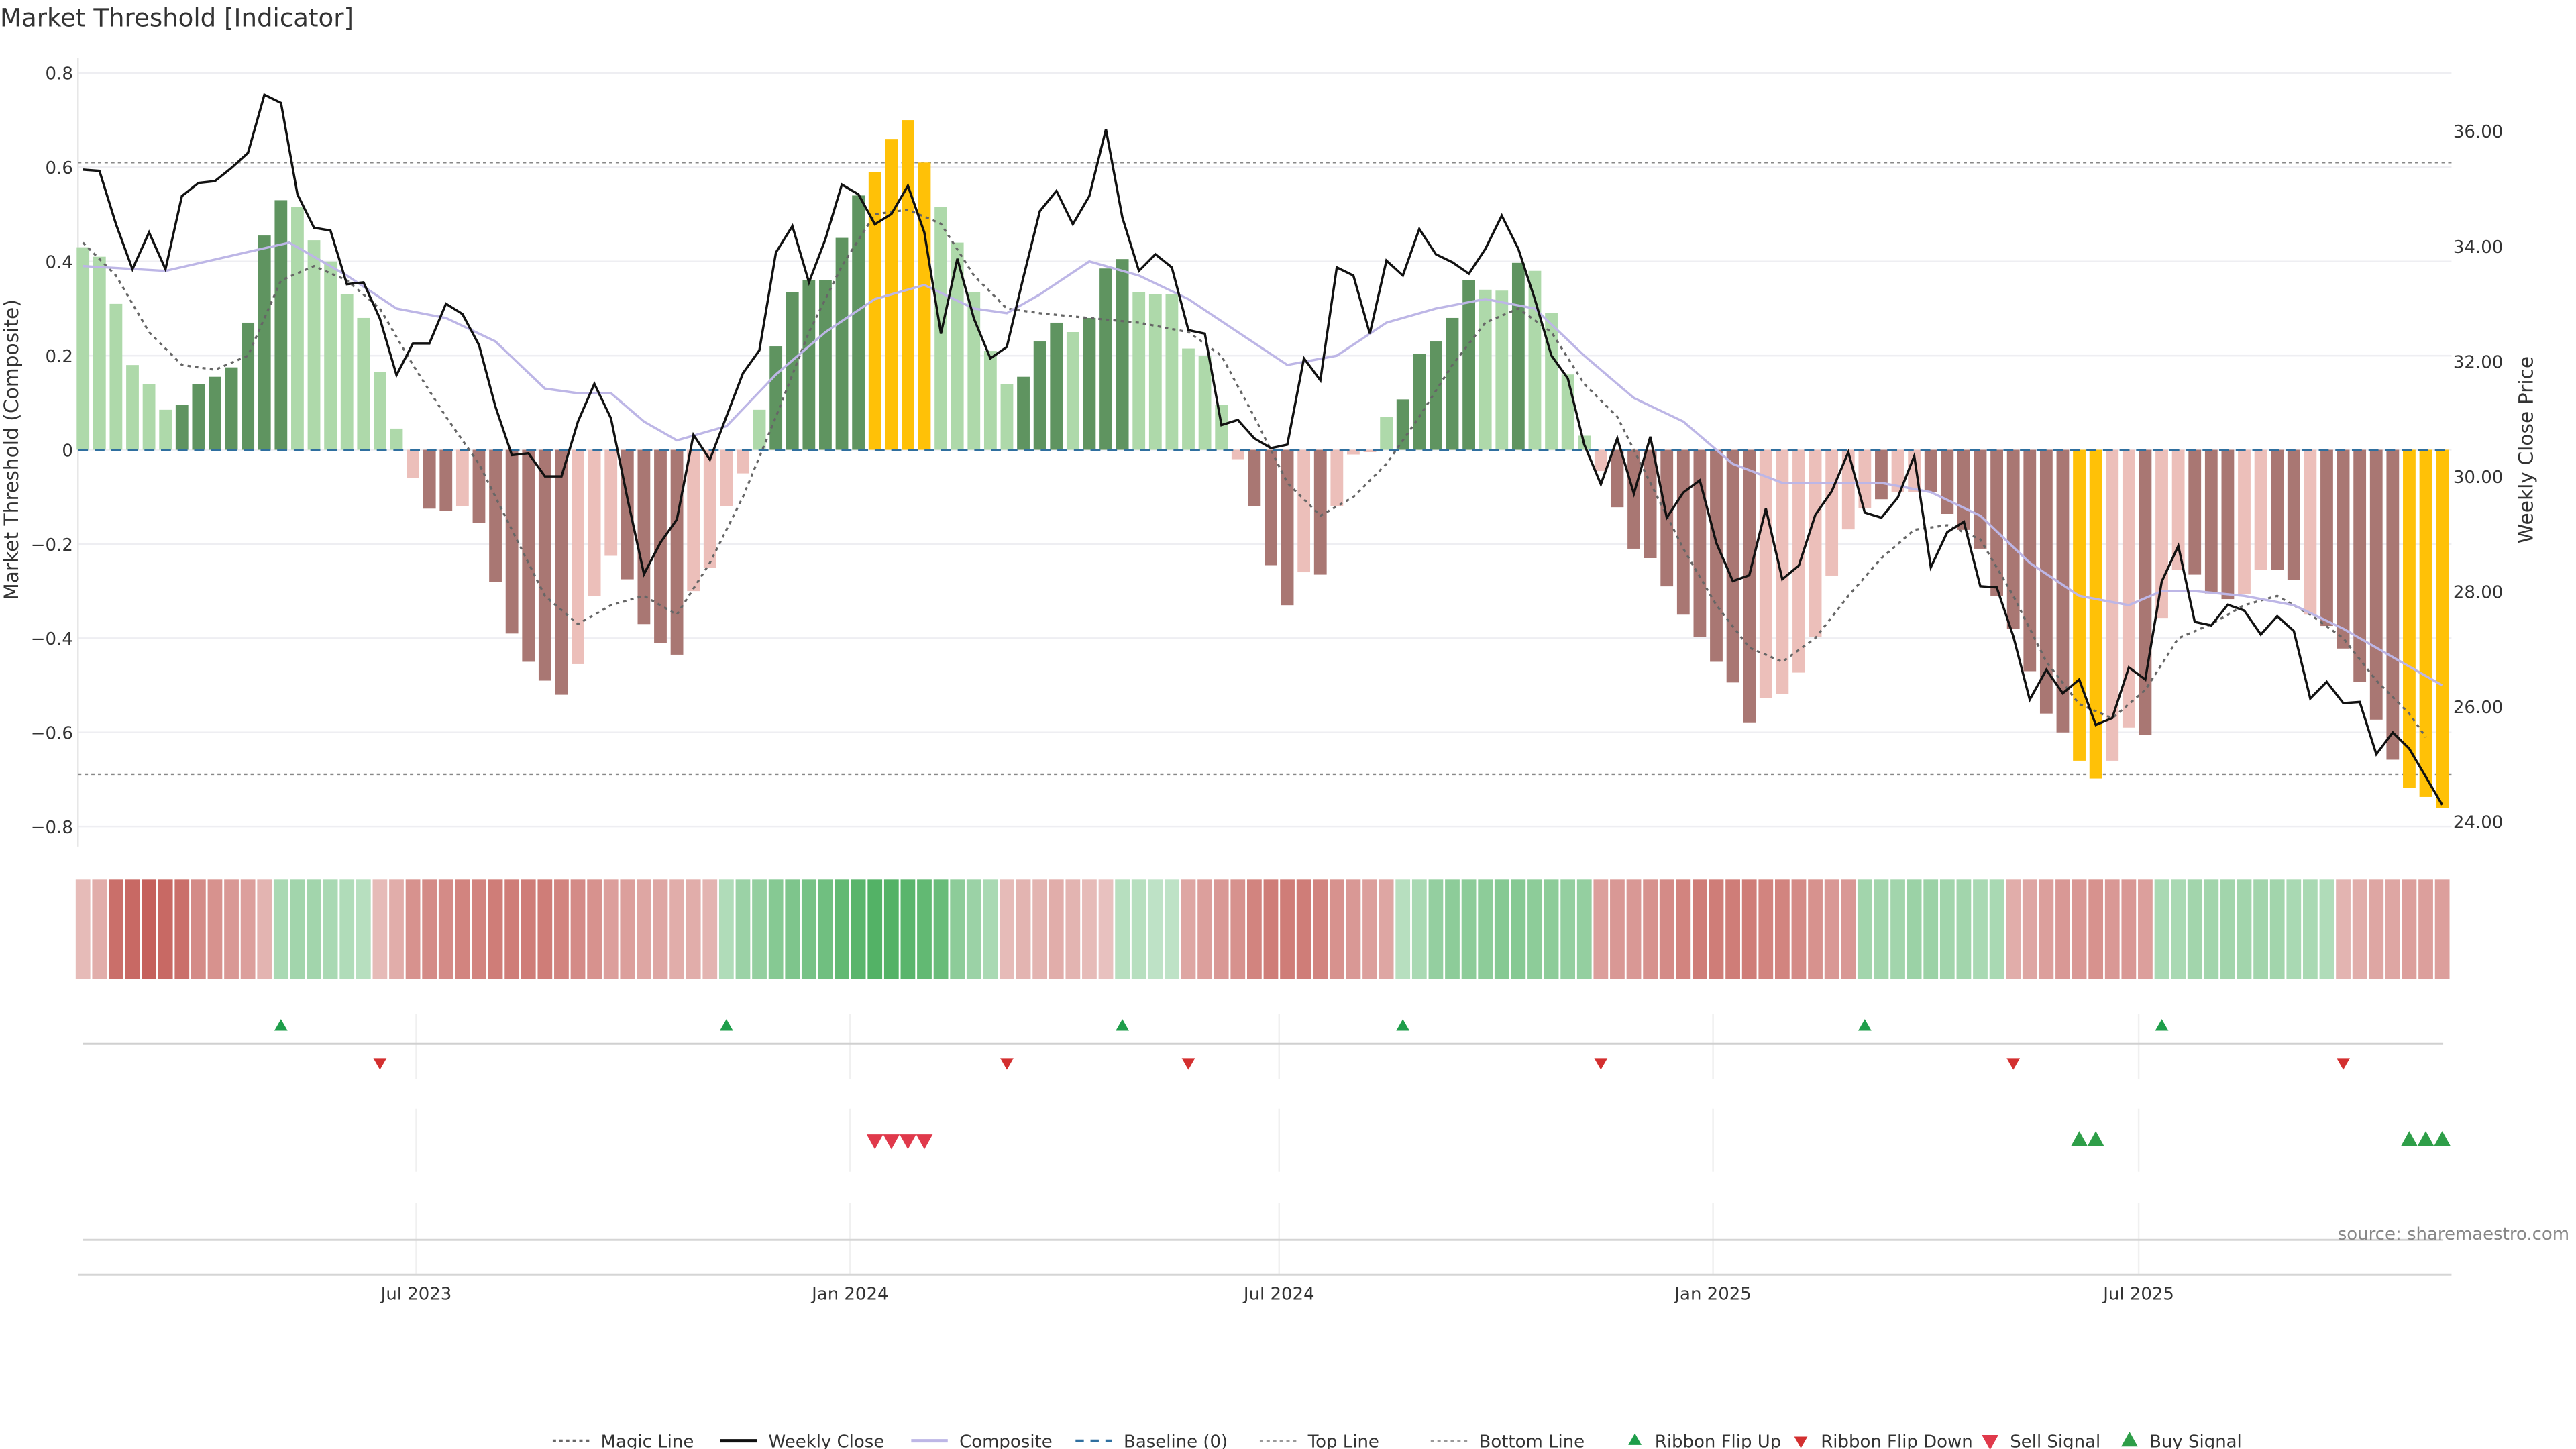  Describe the element at coordinates (1897, 1440) in the screenshot. I see `legend-label: Ribbon Flip Down` at that location.